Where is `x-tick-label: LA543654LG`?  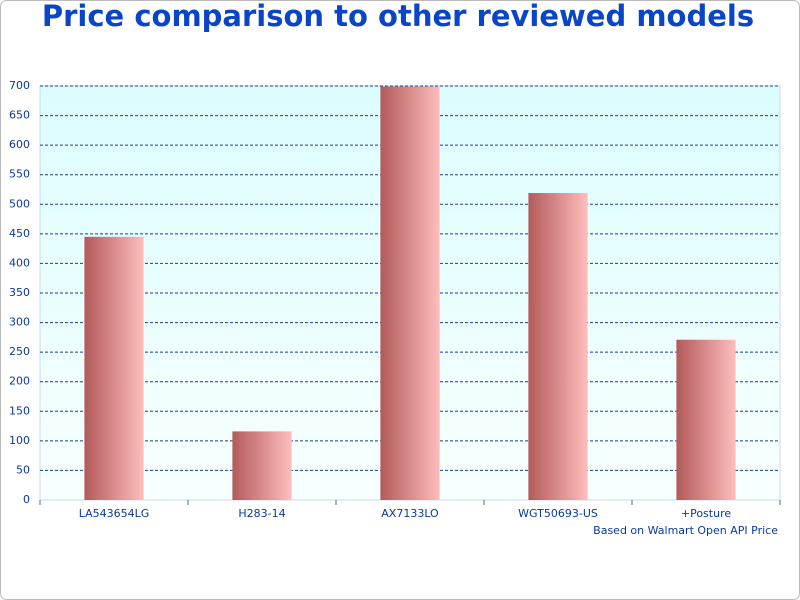 x-tick-label: LA543654LG is located at coordinates (114, 513).